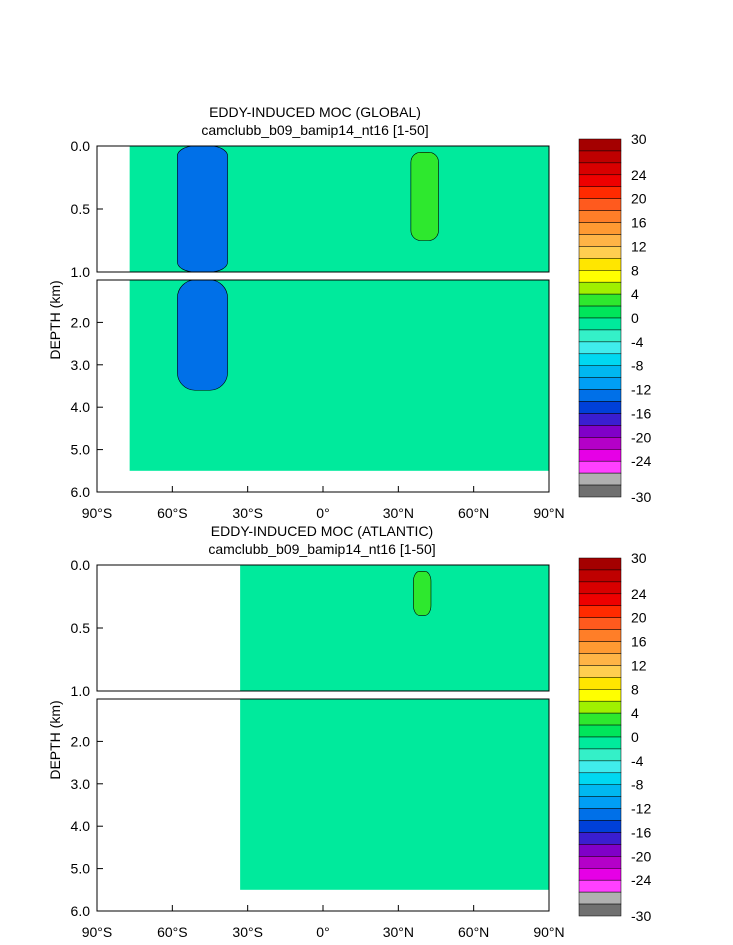 The width and height of the screenshot is (733, 945). What do you see at coordinates (641, 461) in the screenshot?
I see `colorbar-label: -24` at bounding box center [641, 461].